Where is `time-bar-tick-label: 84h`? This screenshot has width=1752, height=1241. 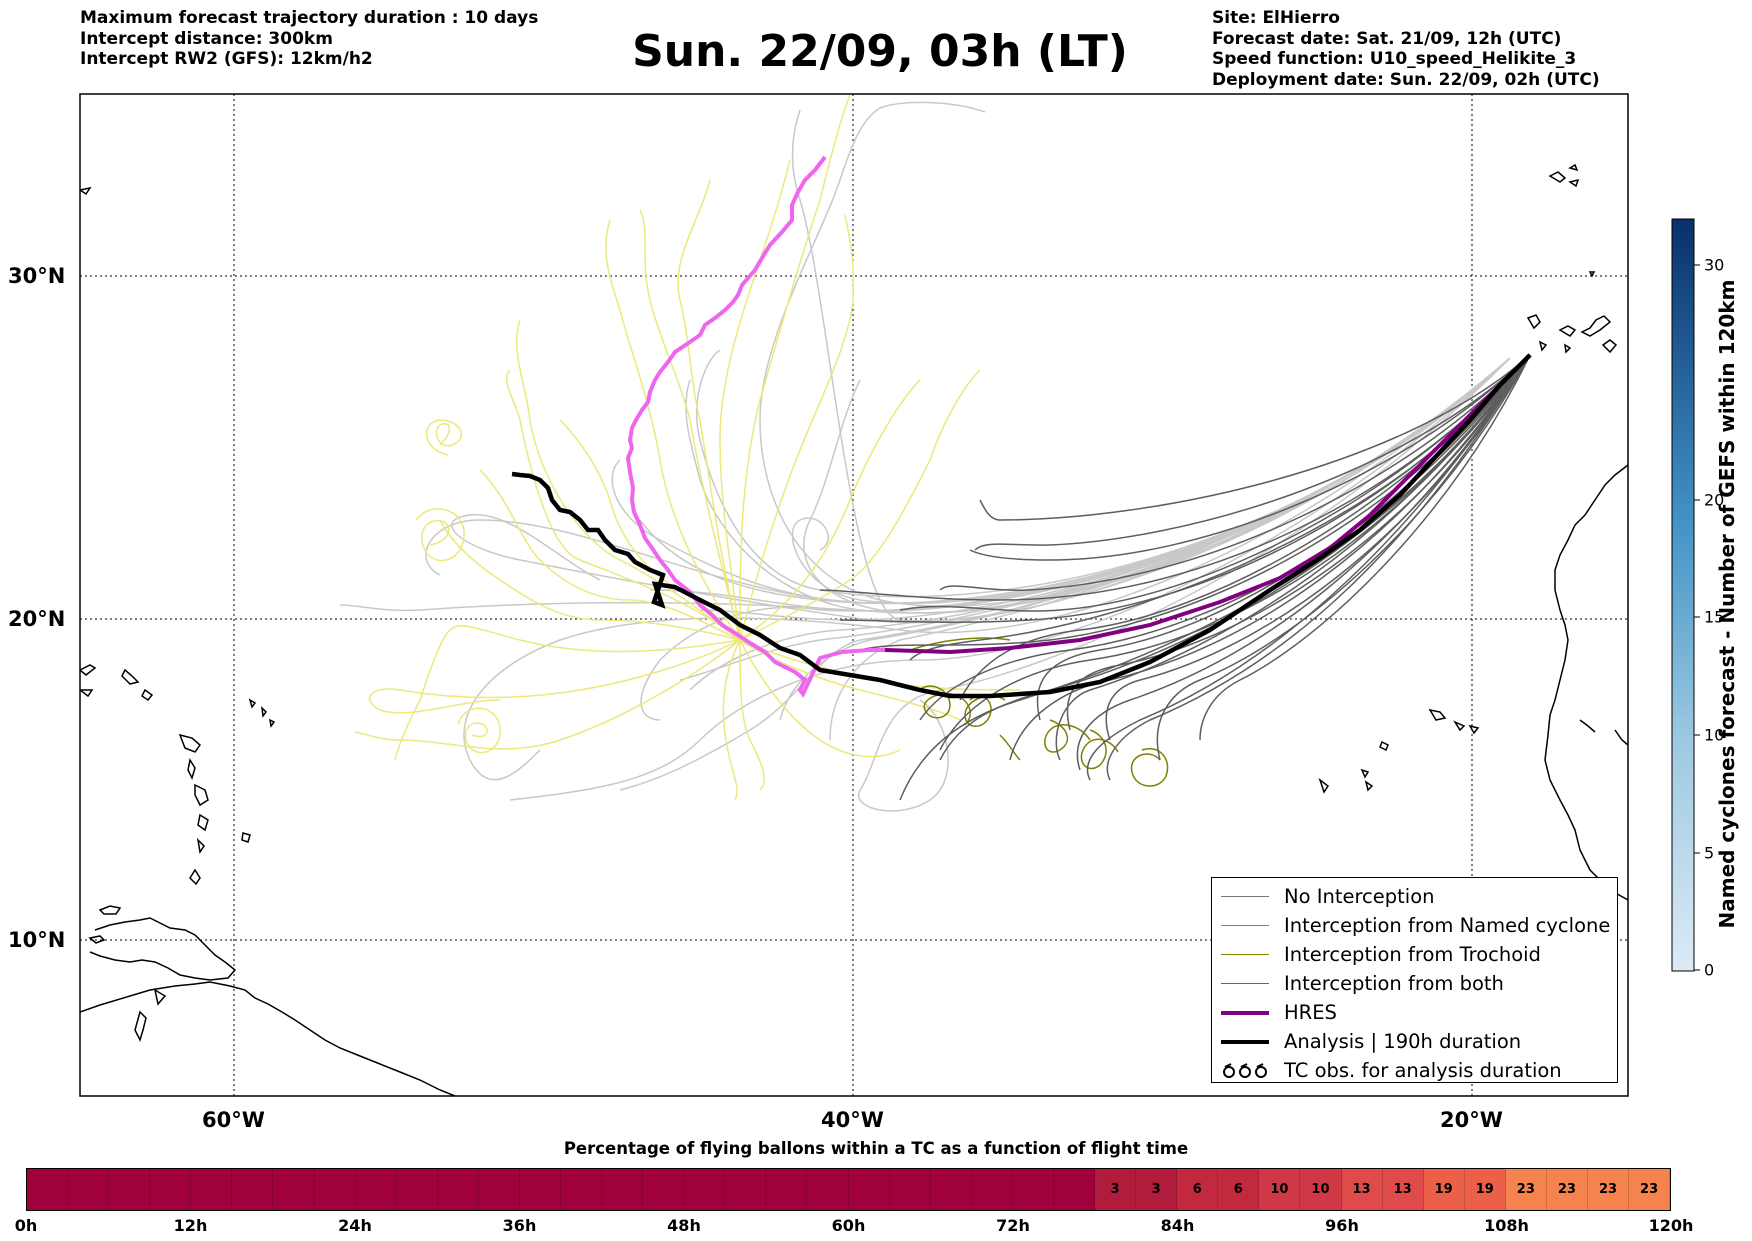
time-bar-tick-label: 84h is located at coordinates (1177, 1225).